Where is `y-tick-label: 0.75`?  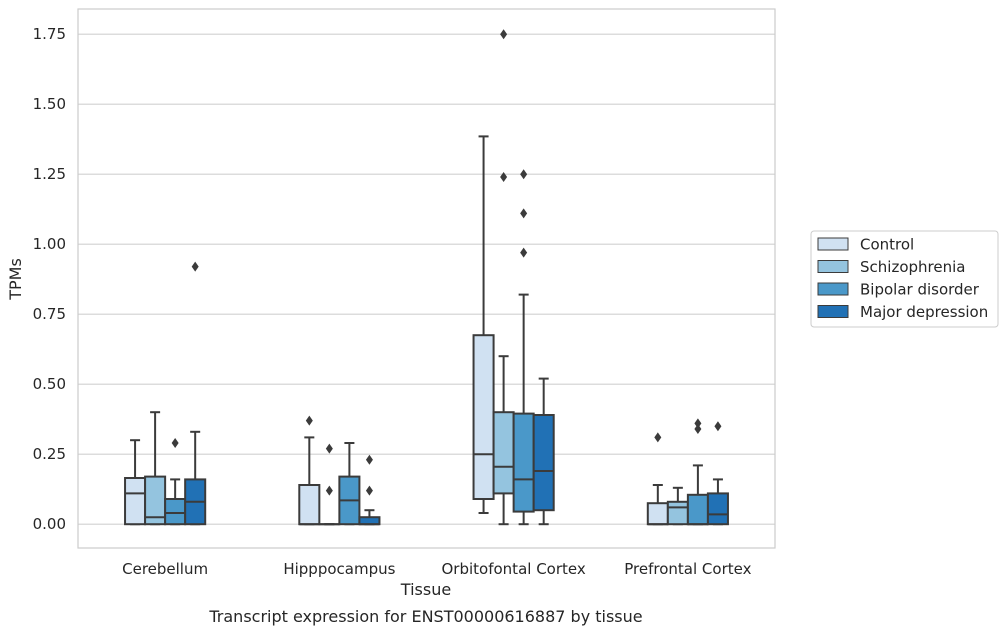 y-tick-label: 0.75 is located at coordinates (49, 314).